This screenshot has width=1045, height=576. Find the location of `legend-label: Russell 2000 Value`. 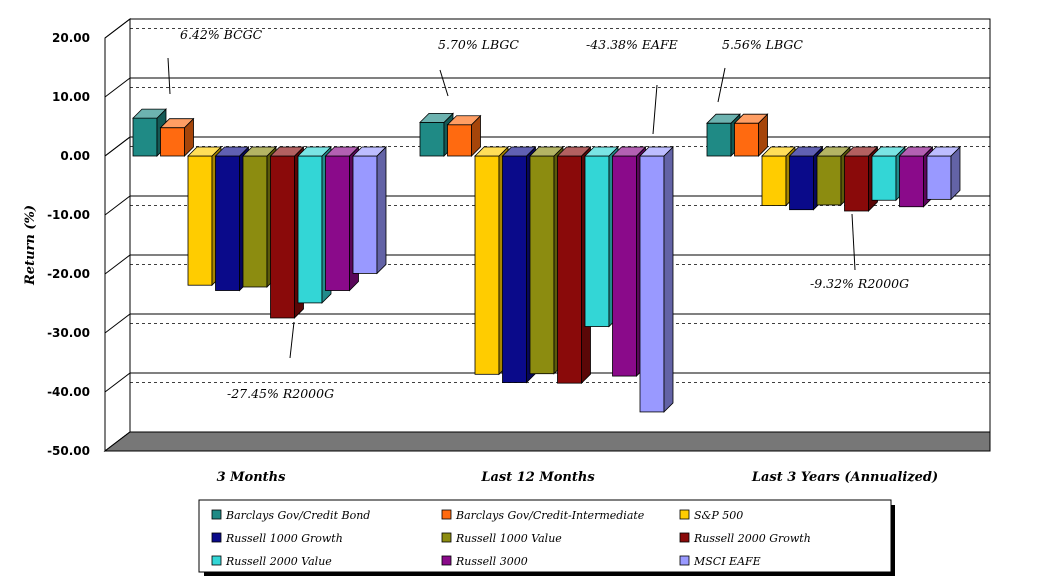

legend-label: Russell 2000 Value is located at coordinates (278, 561).